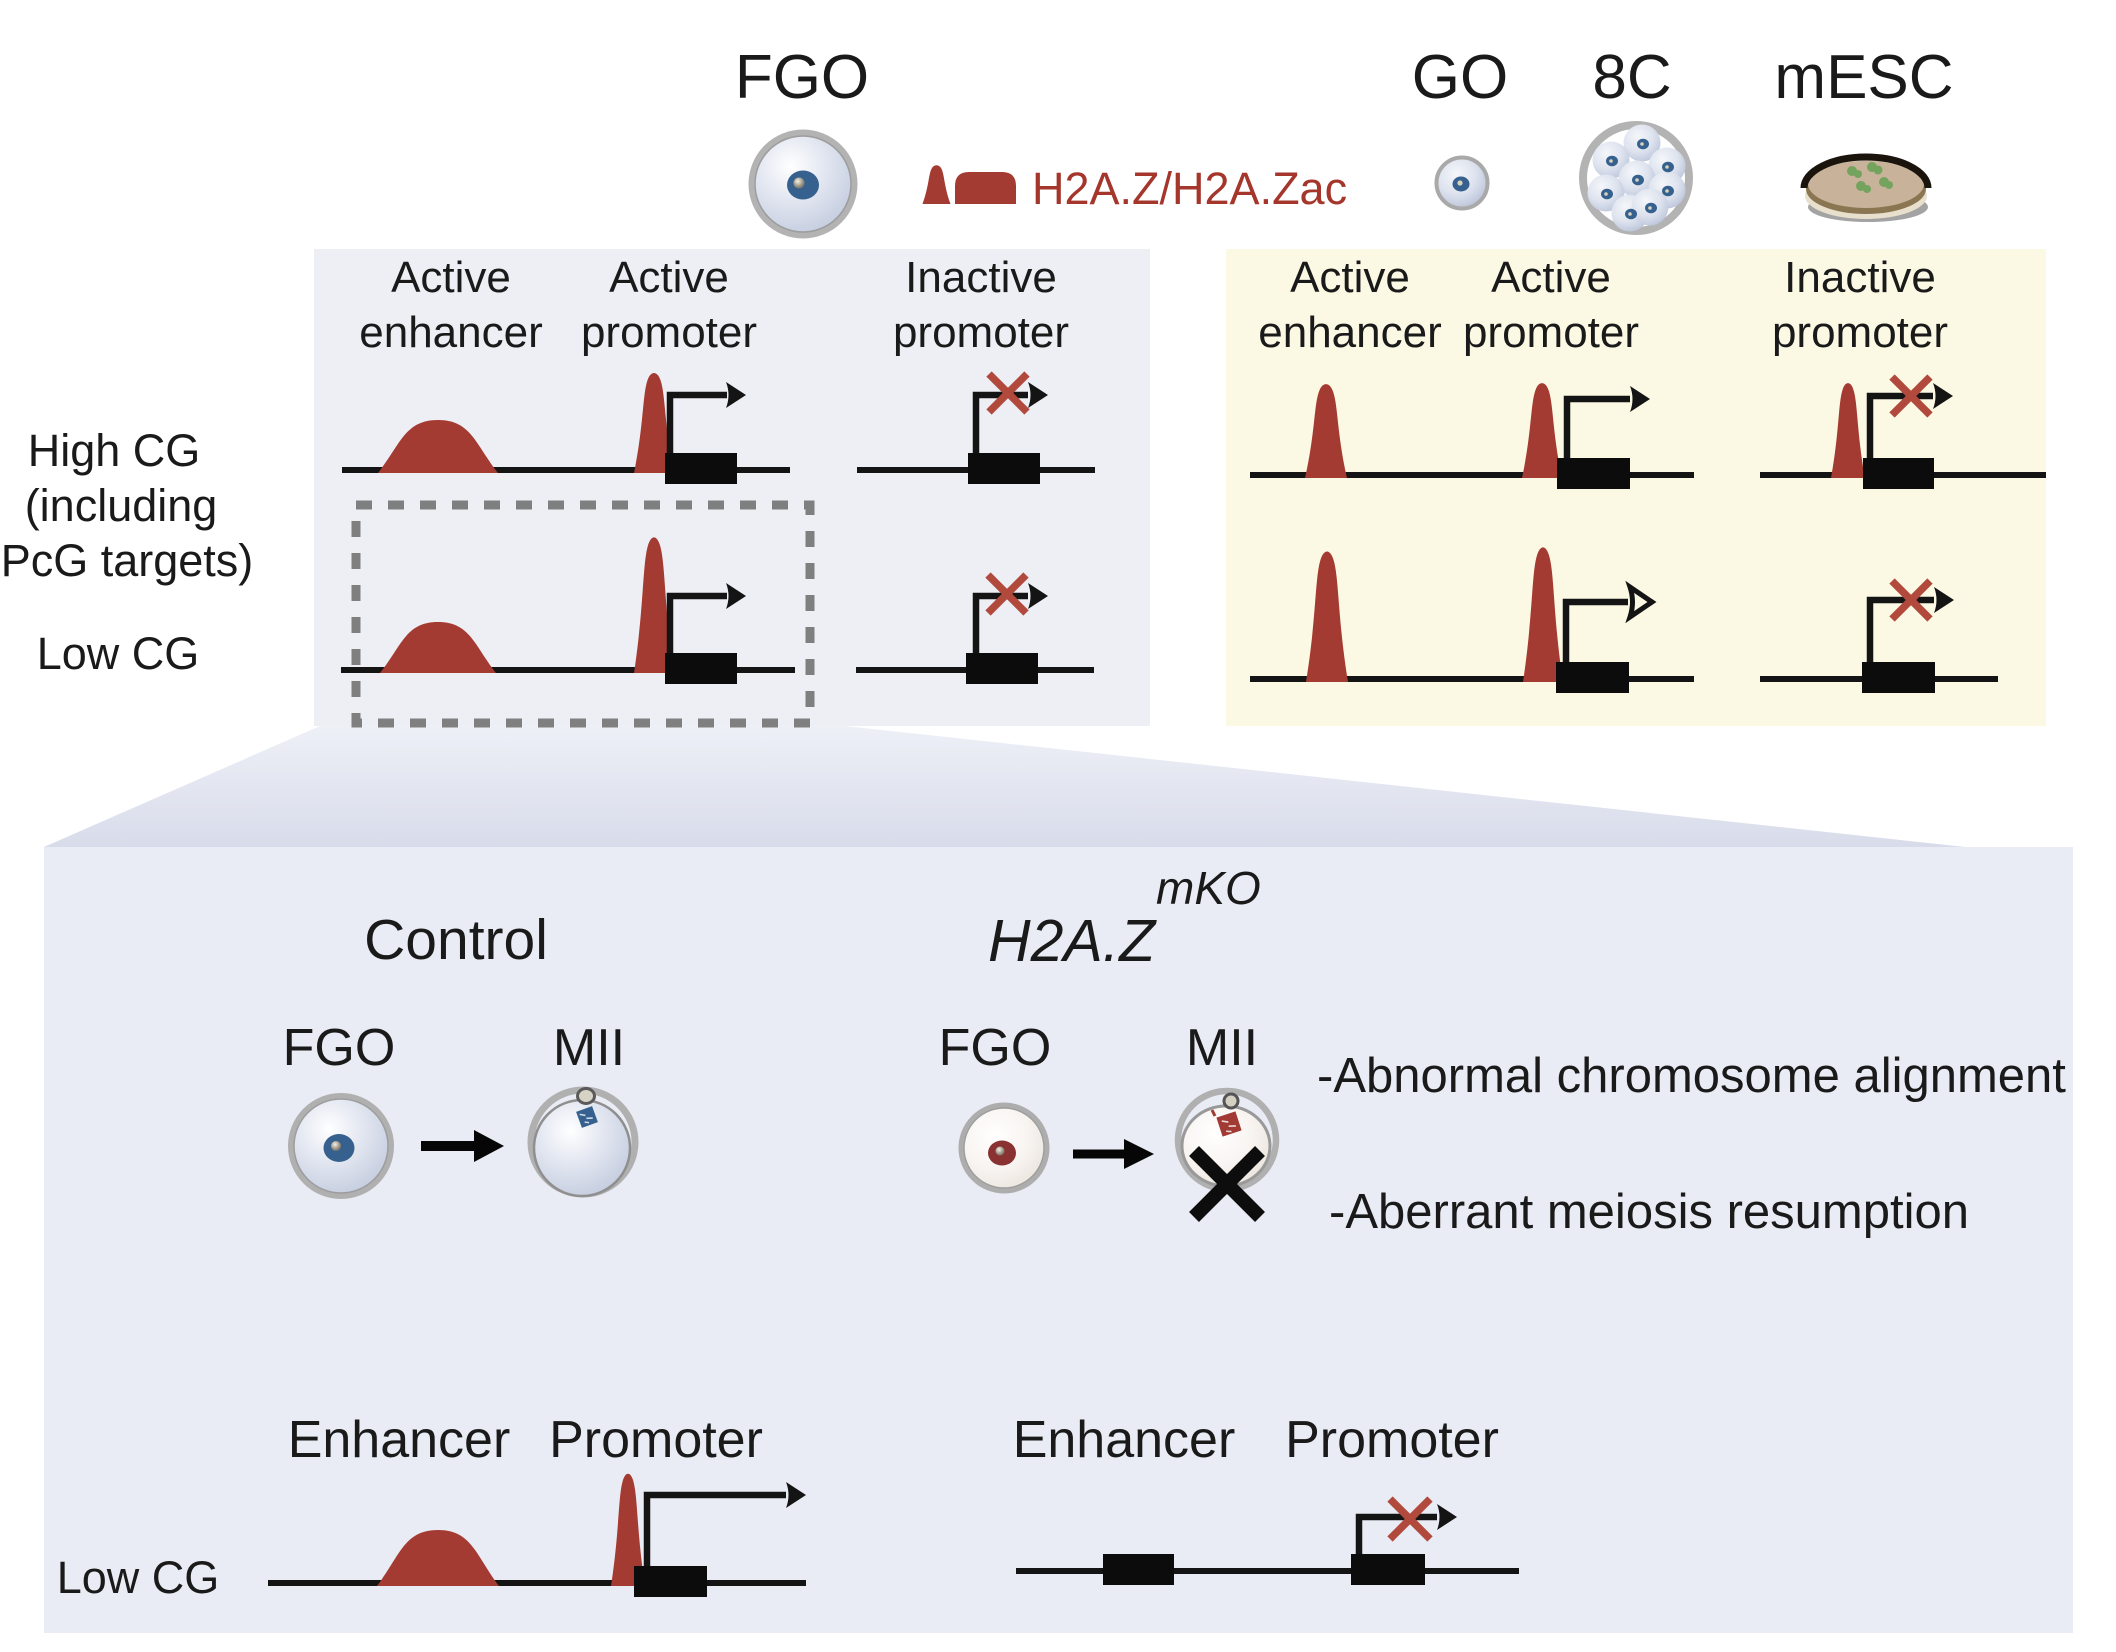 This screenshot has height=1652, width=2116. I want to click on svg-text: PcG targets), so click(127, 560).